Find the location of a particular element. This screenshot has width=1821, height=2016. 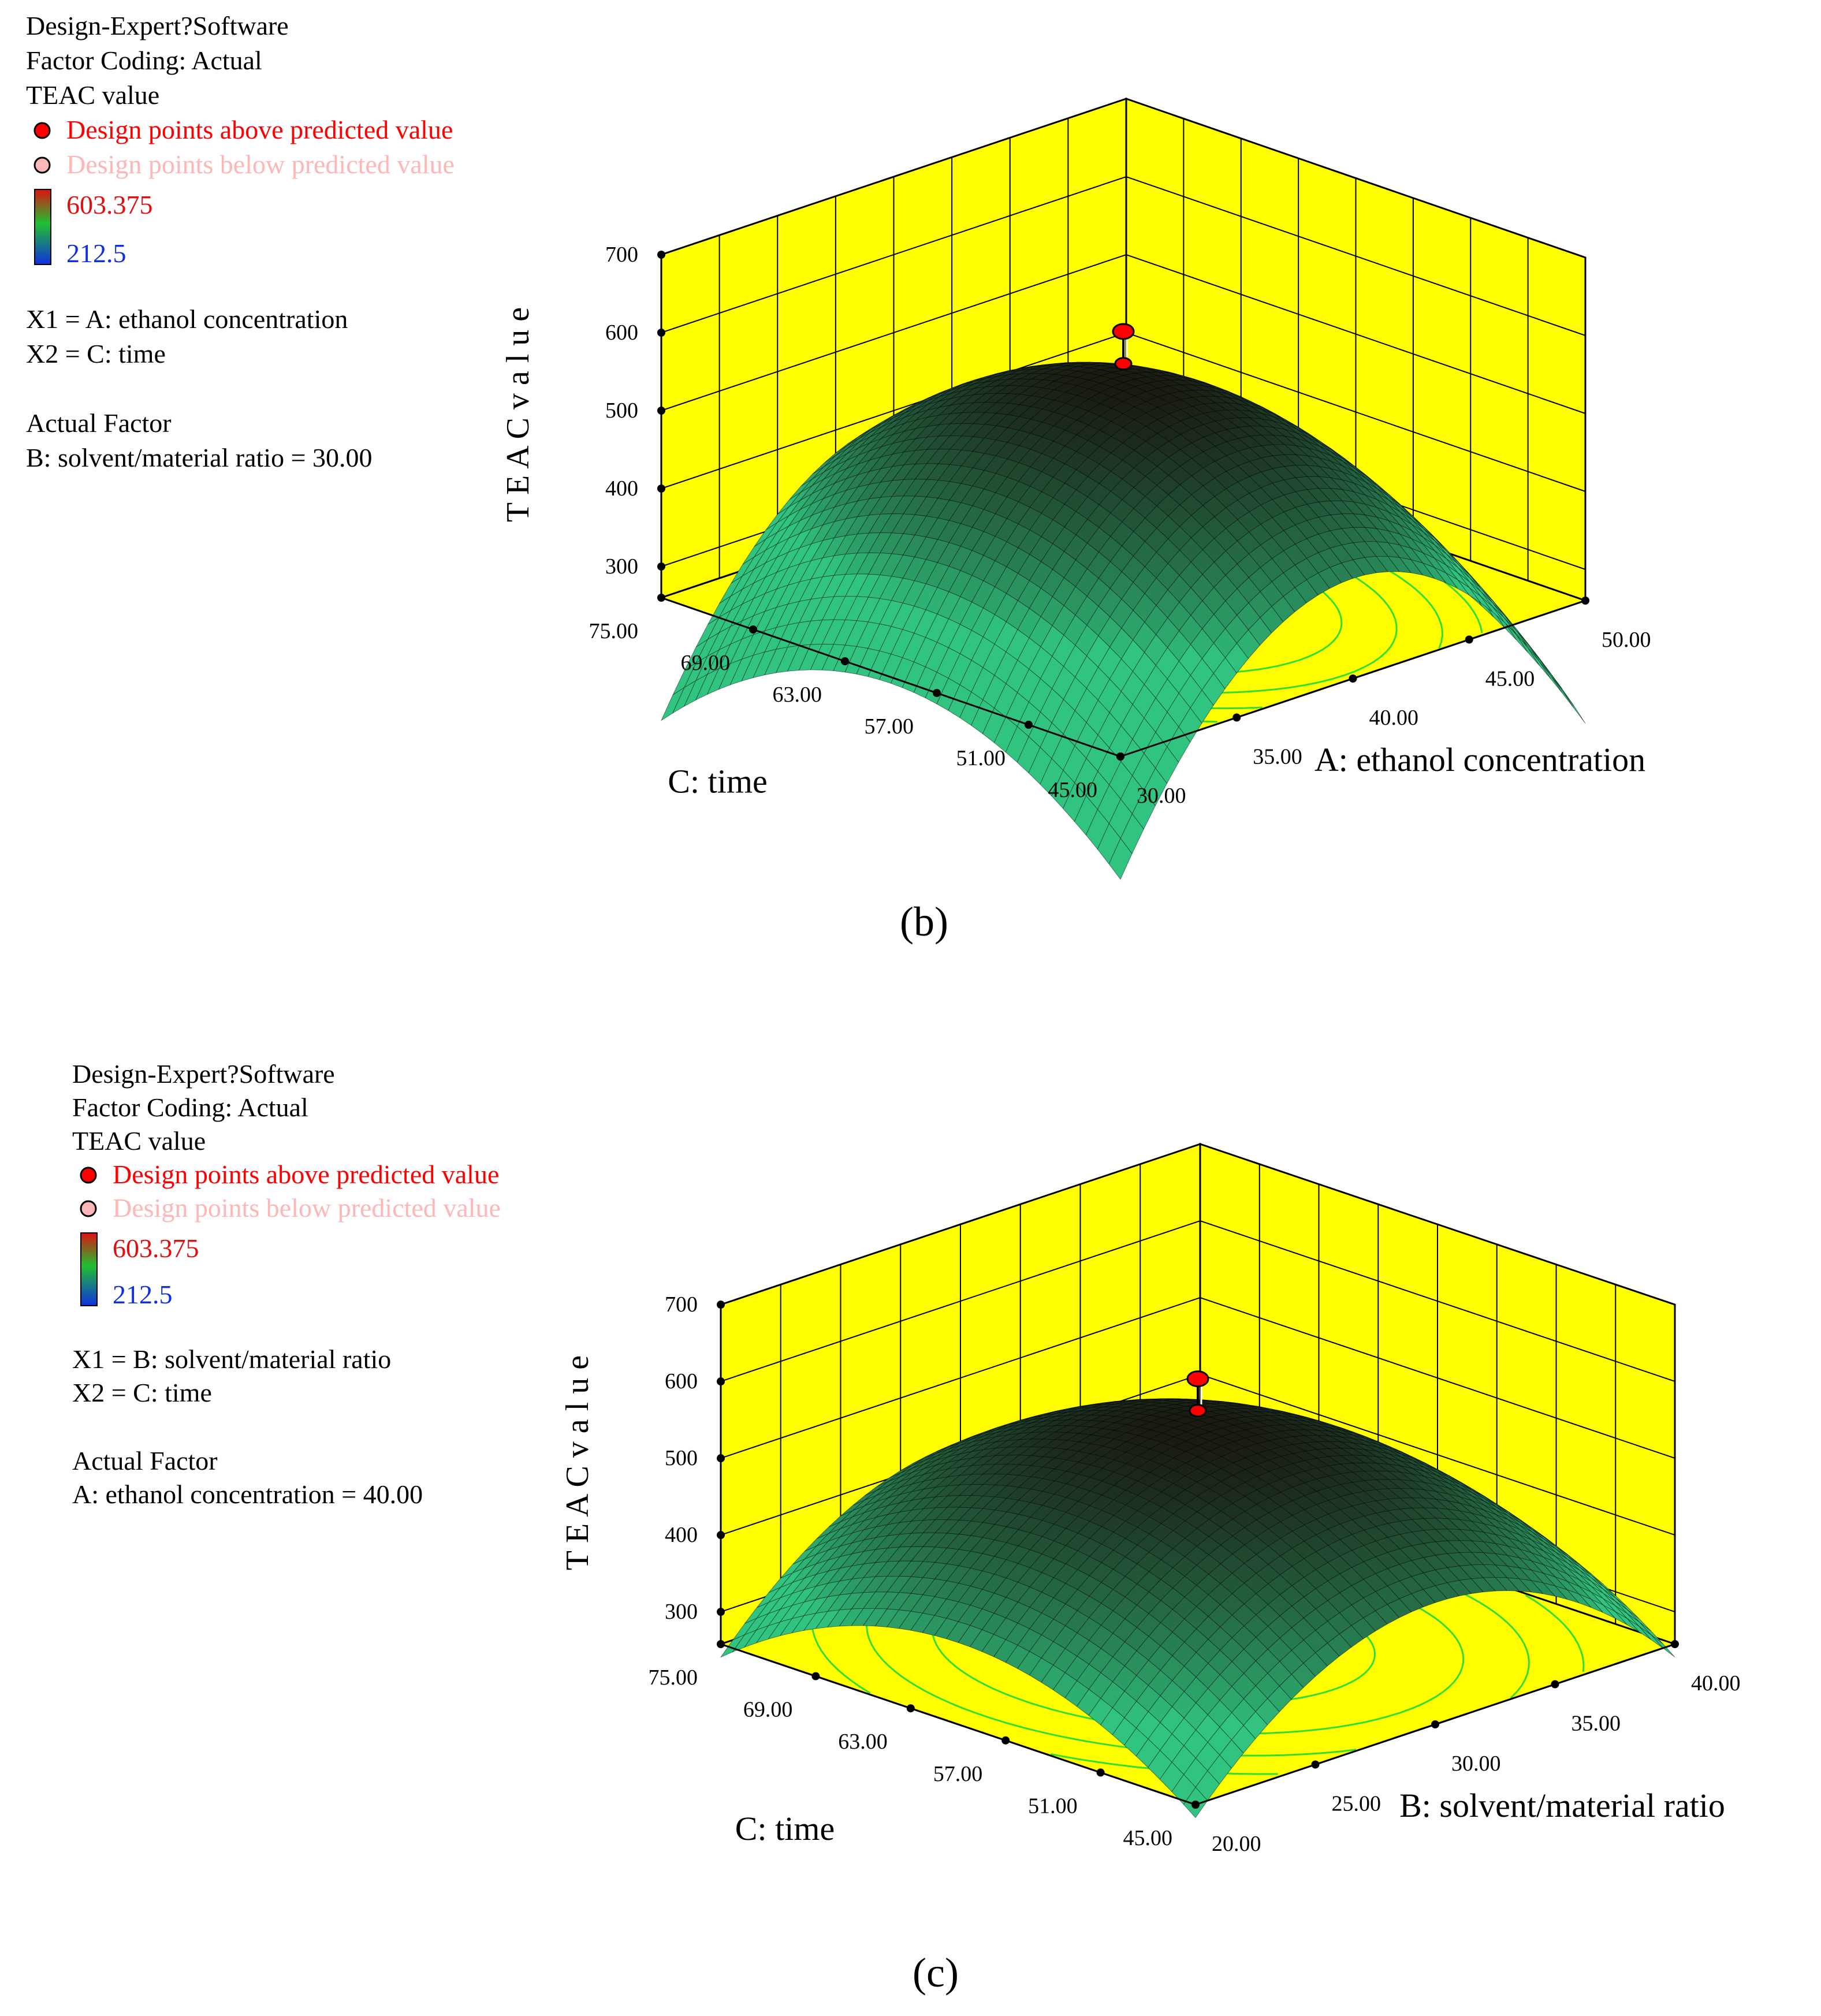

x-axis-title: A: ethanol concentration is located at coordinates (1479, 759).